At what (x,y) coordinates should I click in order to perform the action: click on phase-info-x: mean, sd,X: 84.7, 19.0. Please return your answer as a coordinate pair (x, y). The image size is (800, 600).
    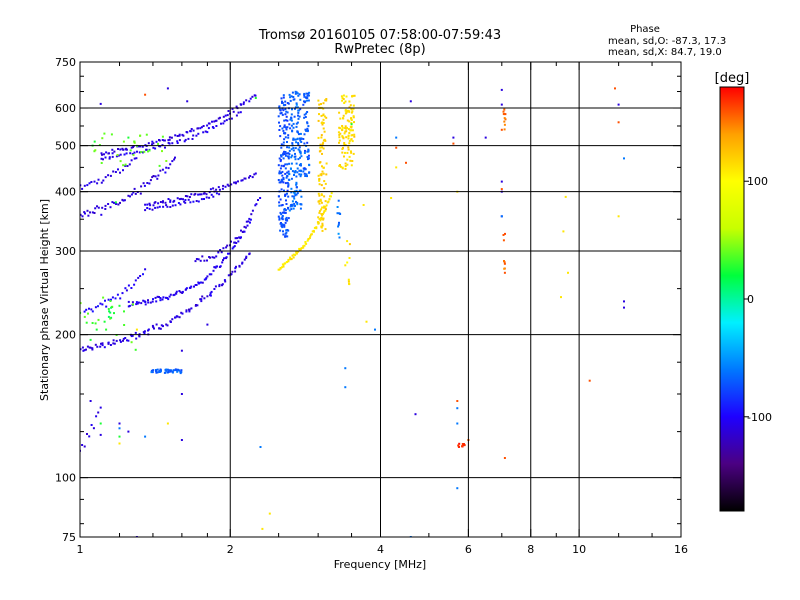
    Looking at the image, I should click on (665, 52).